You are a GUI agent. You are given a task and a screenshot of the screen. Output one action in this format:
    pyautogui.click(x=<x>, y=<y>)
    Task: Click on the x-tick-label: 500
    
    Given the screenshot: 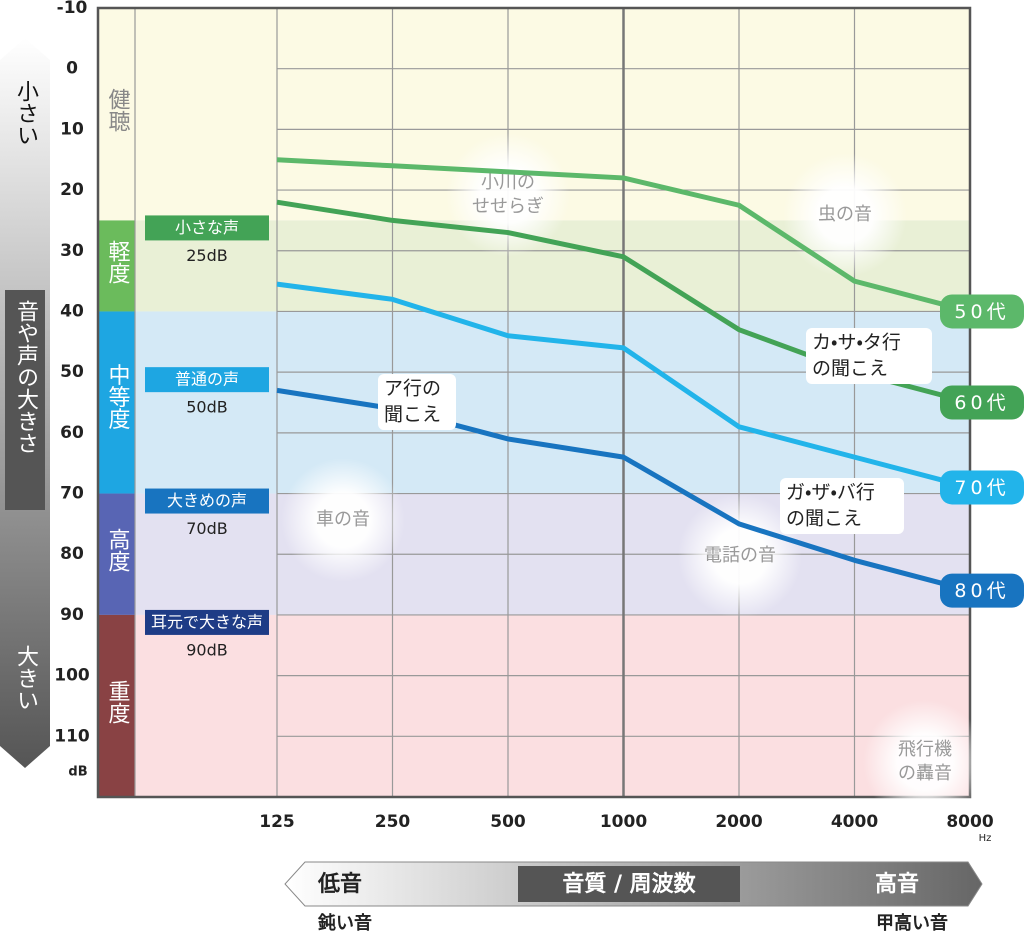 What is the action you would take?
    pyautogui.click(x=508, y=822)
    